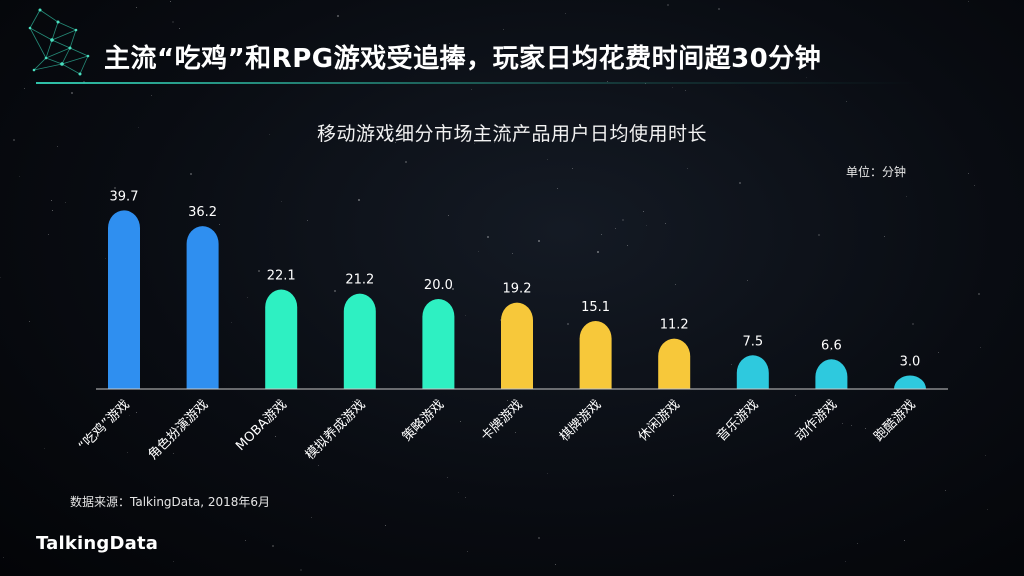 This screenshot has height=576, width=1024. I want to click on value-label: 15.1, so click(595, 307).